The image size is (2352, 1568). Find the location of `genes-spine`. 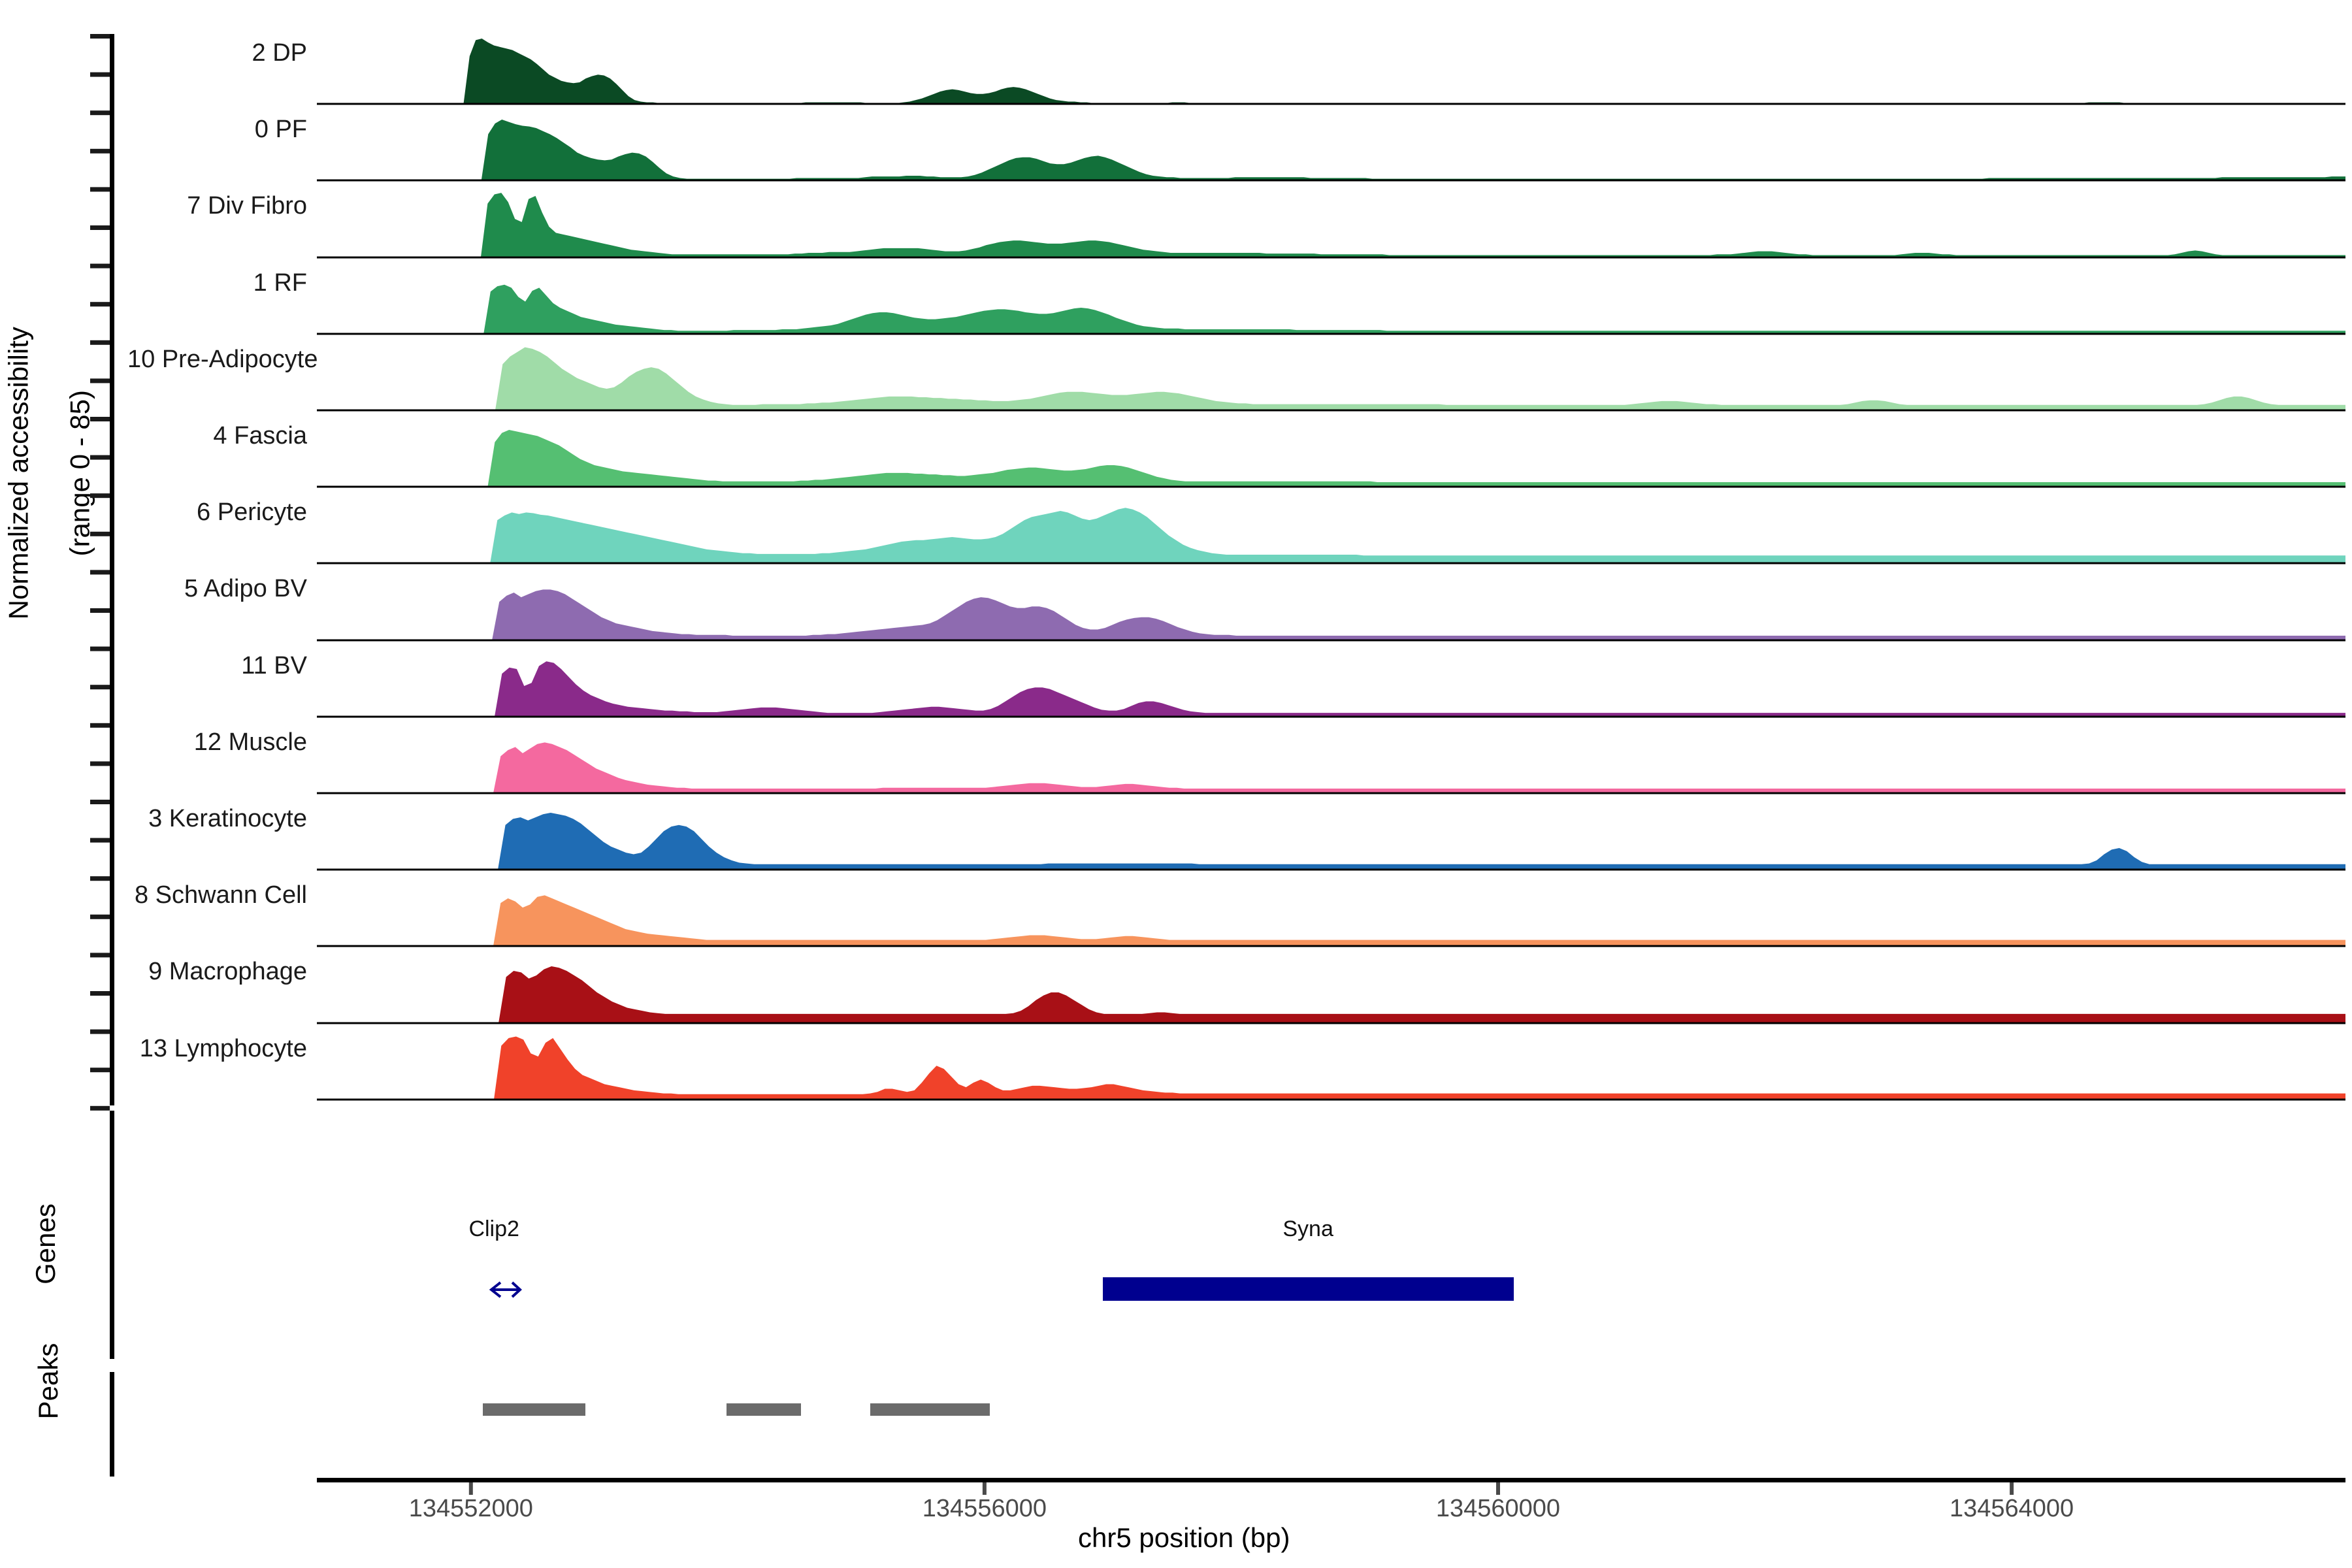

genes-spine is located at coordinates (112, 1235).